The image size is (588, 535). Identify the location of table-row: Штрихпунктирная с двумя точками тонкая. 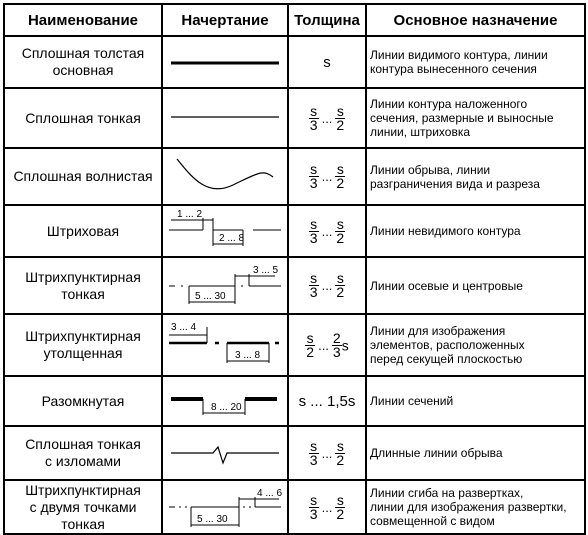
(294, 507).